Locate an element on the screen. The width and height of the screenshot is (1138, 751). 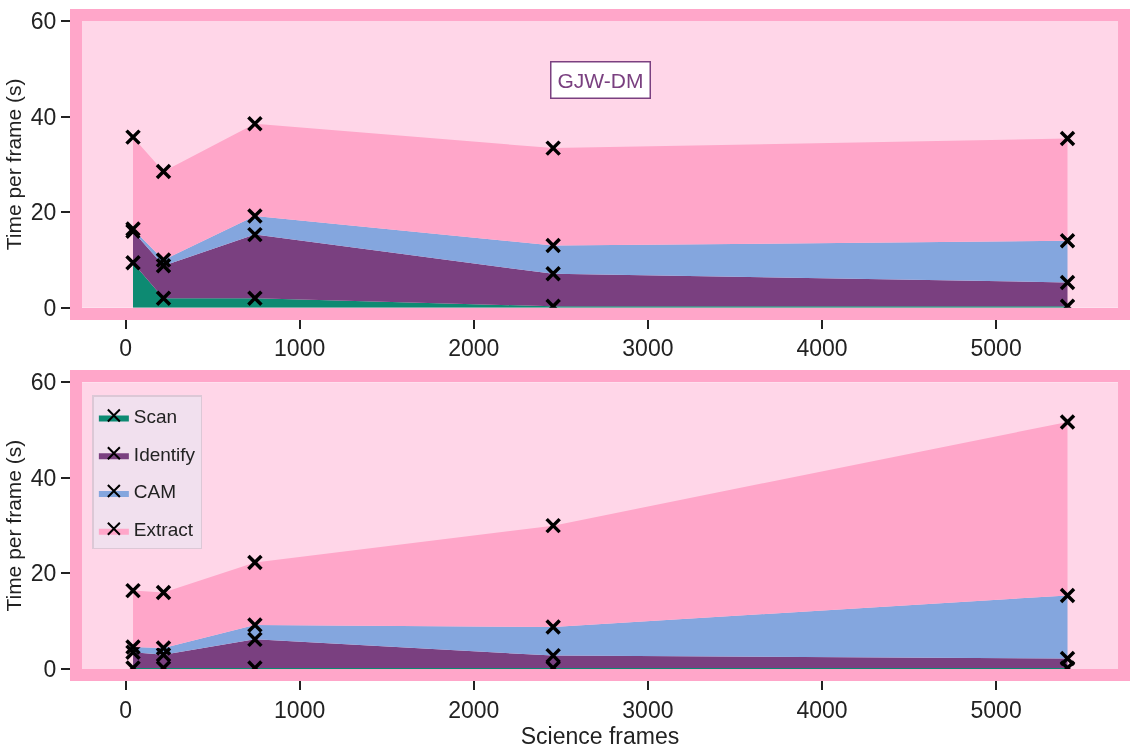
legend-label: Extract is located at coordinates (163, 530).